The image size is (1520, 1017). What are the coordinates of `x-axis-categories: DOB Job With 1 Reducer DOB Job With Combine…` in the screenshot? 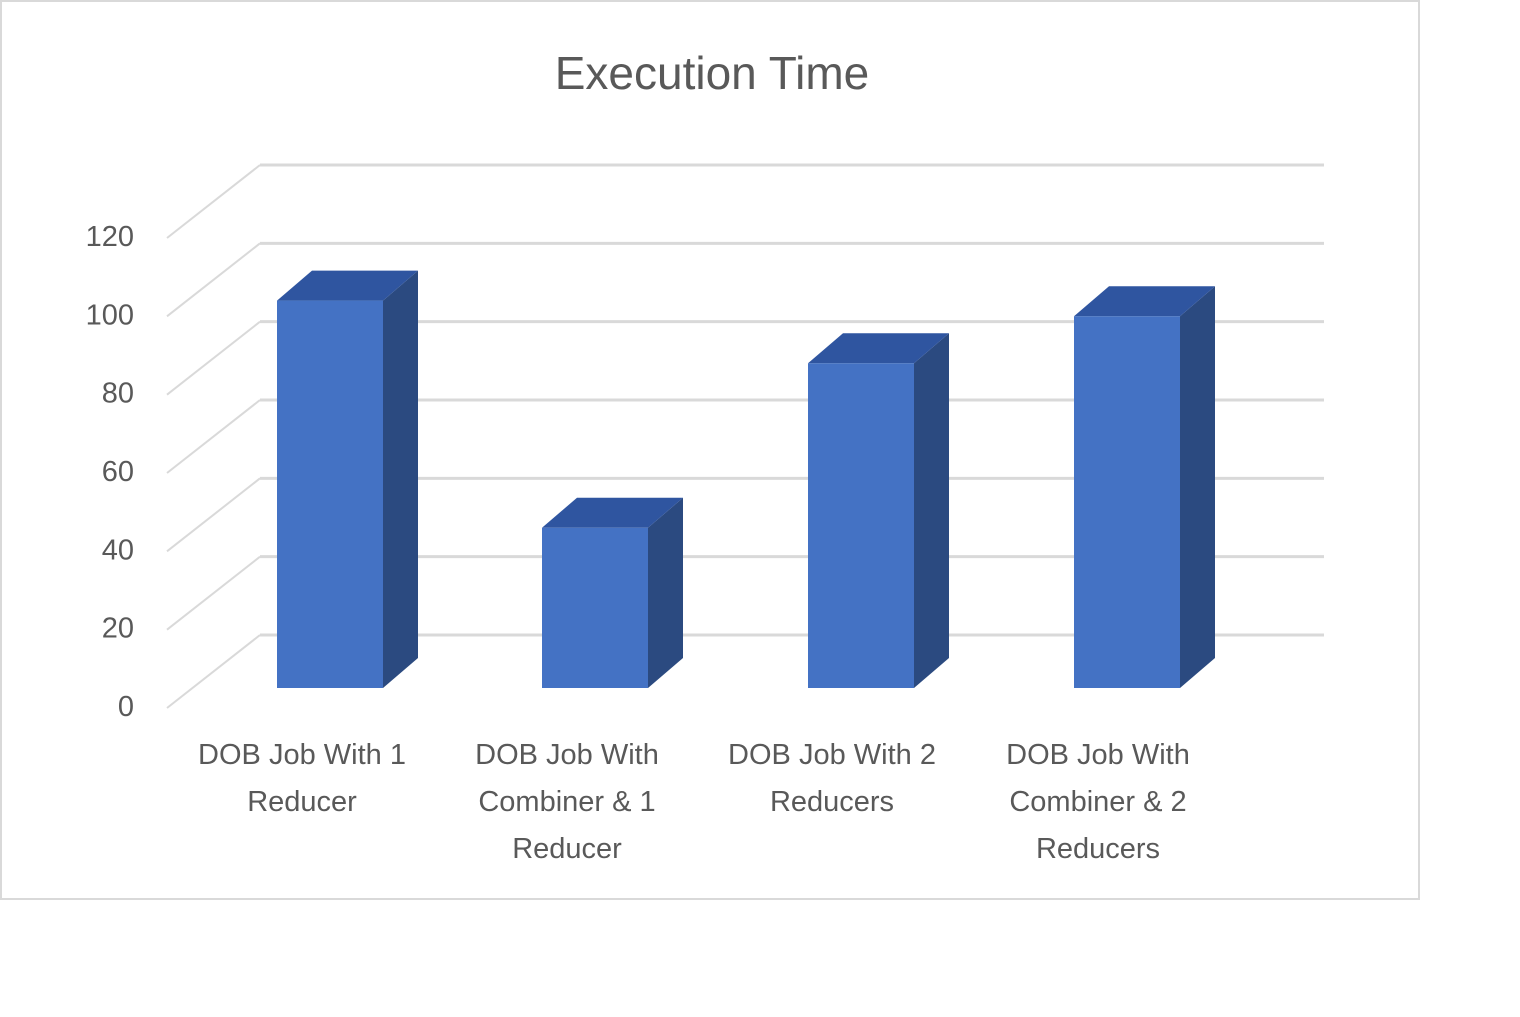 It's located at (694, 802).